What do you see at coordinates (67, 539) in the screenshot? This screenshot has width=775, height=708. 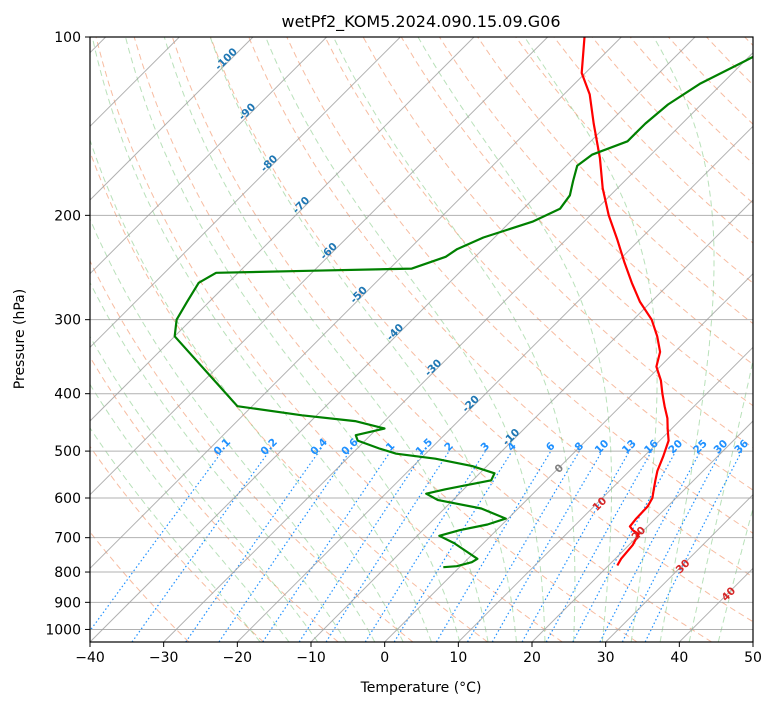 I see `y-tick-label: 700` at bounding box center [67, 539].